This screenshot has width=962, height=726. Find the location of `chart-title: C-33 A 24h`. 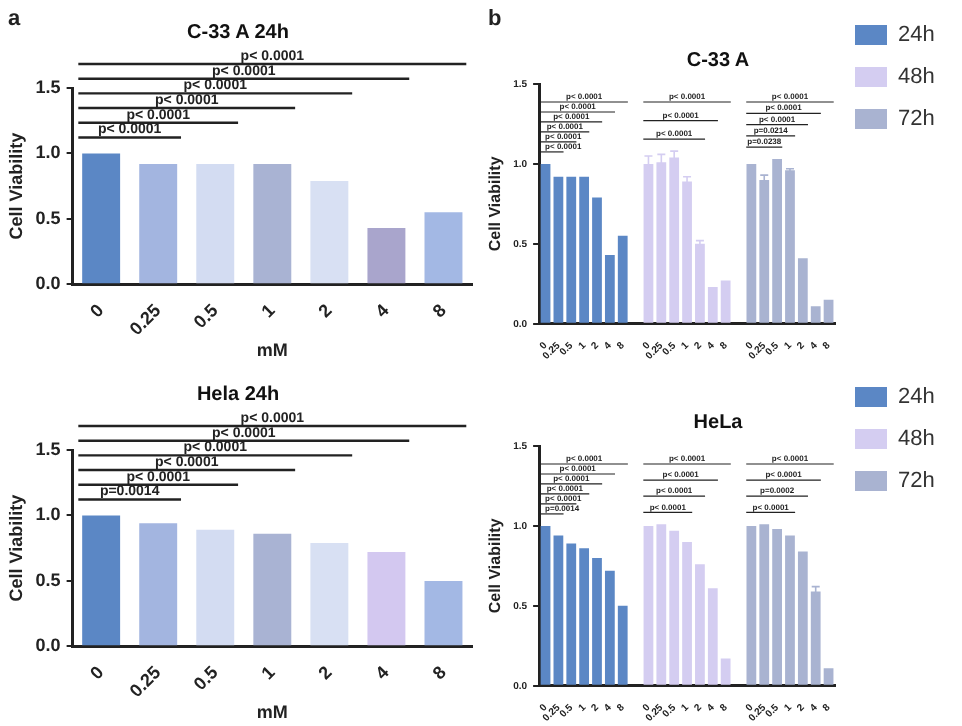

chart-title: C-33 A 24h is located at coordinates (238, 32).